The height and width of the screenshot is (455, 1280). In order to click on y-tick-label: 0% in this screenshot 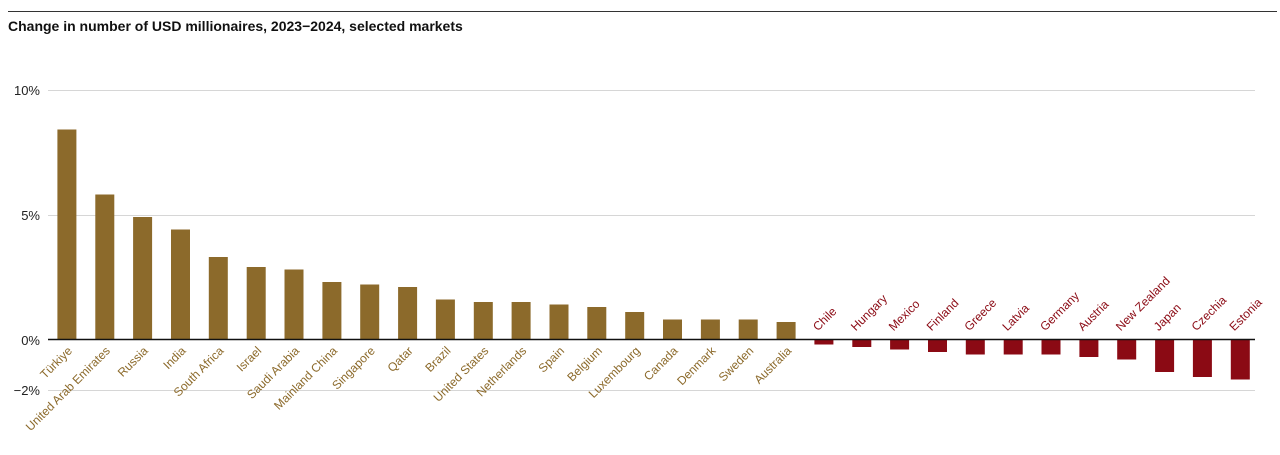, I will do `click(30, 340)`.